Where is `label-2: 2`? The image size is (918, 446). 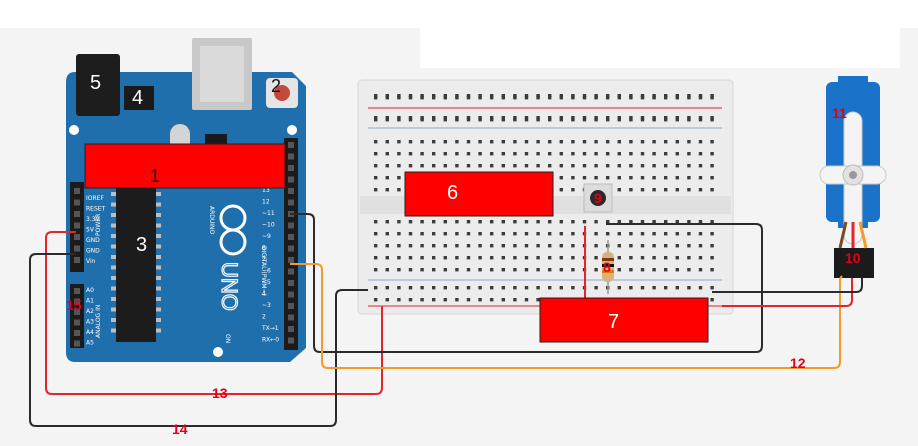
label-2: 2 is located at coordinates (276, 86).